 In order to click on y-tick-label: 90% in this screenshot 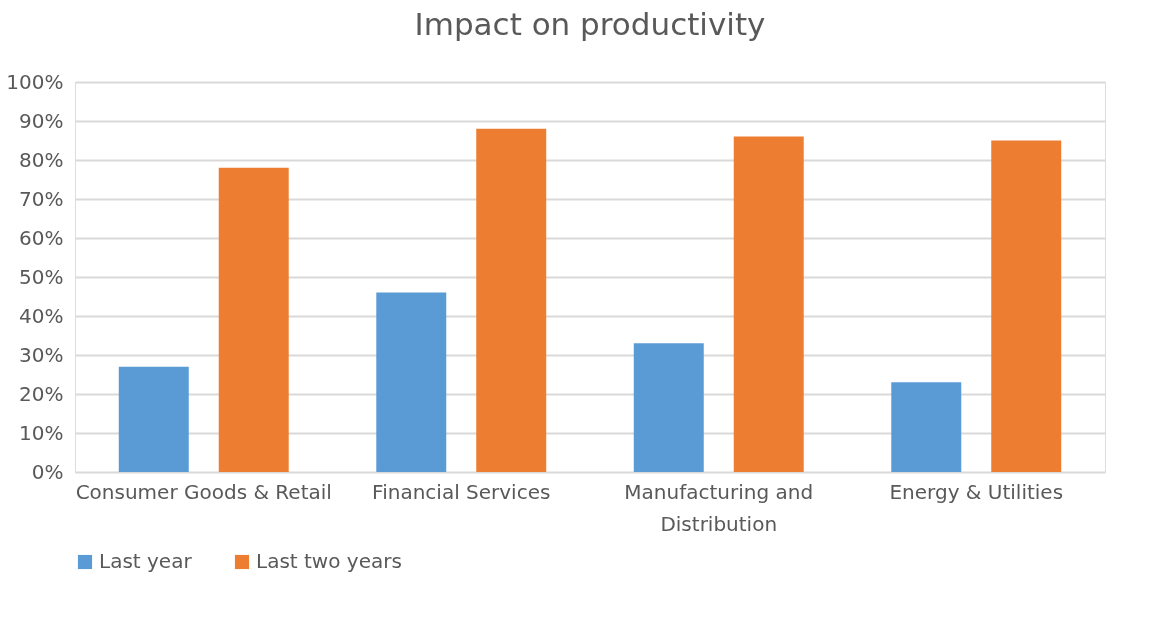, I will do `click(41, 120)`.